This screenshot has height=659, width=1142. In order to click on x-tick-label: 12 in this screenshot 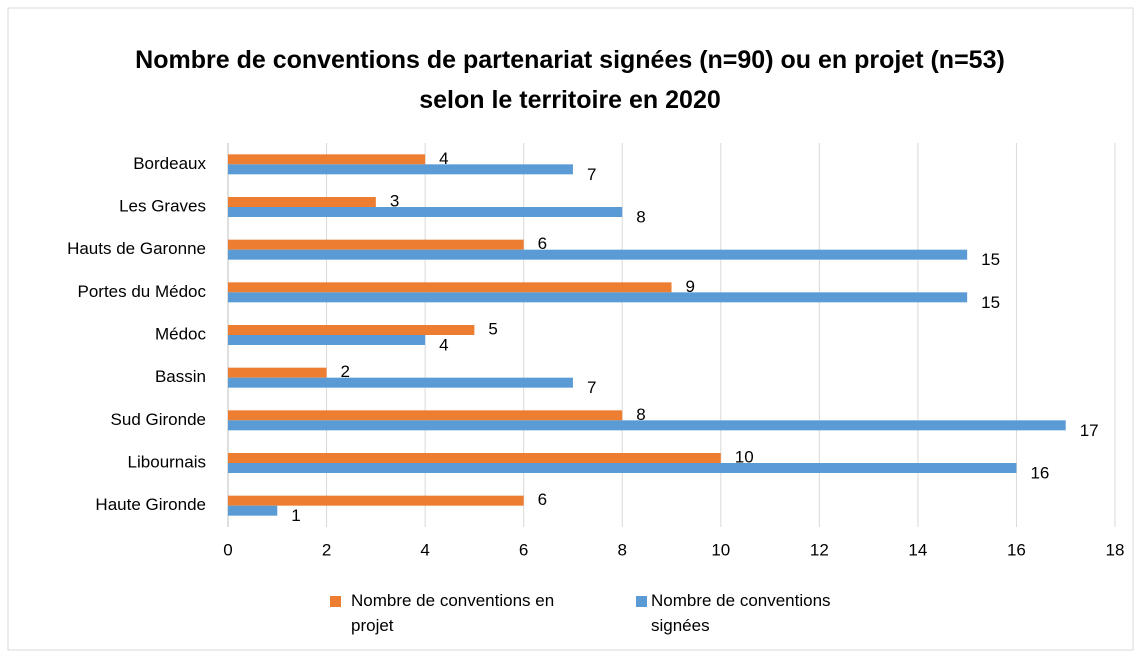, I will do `click(819, 549)`.